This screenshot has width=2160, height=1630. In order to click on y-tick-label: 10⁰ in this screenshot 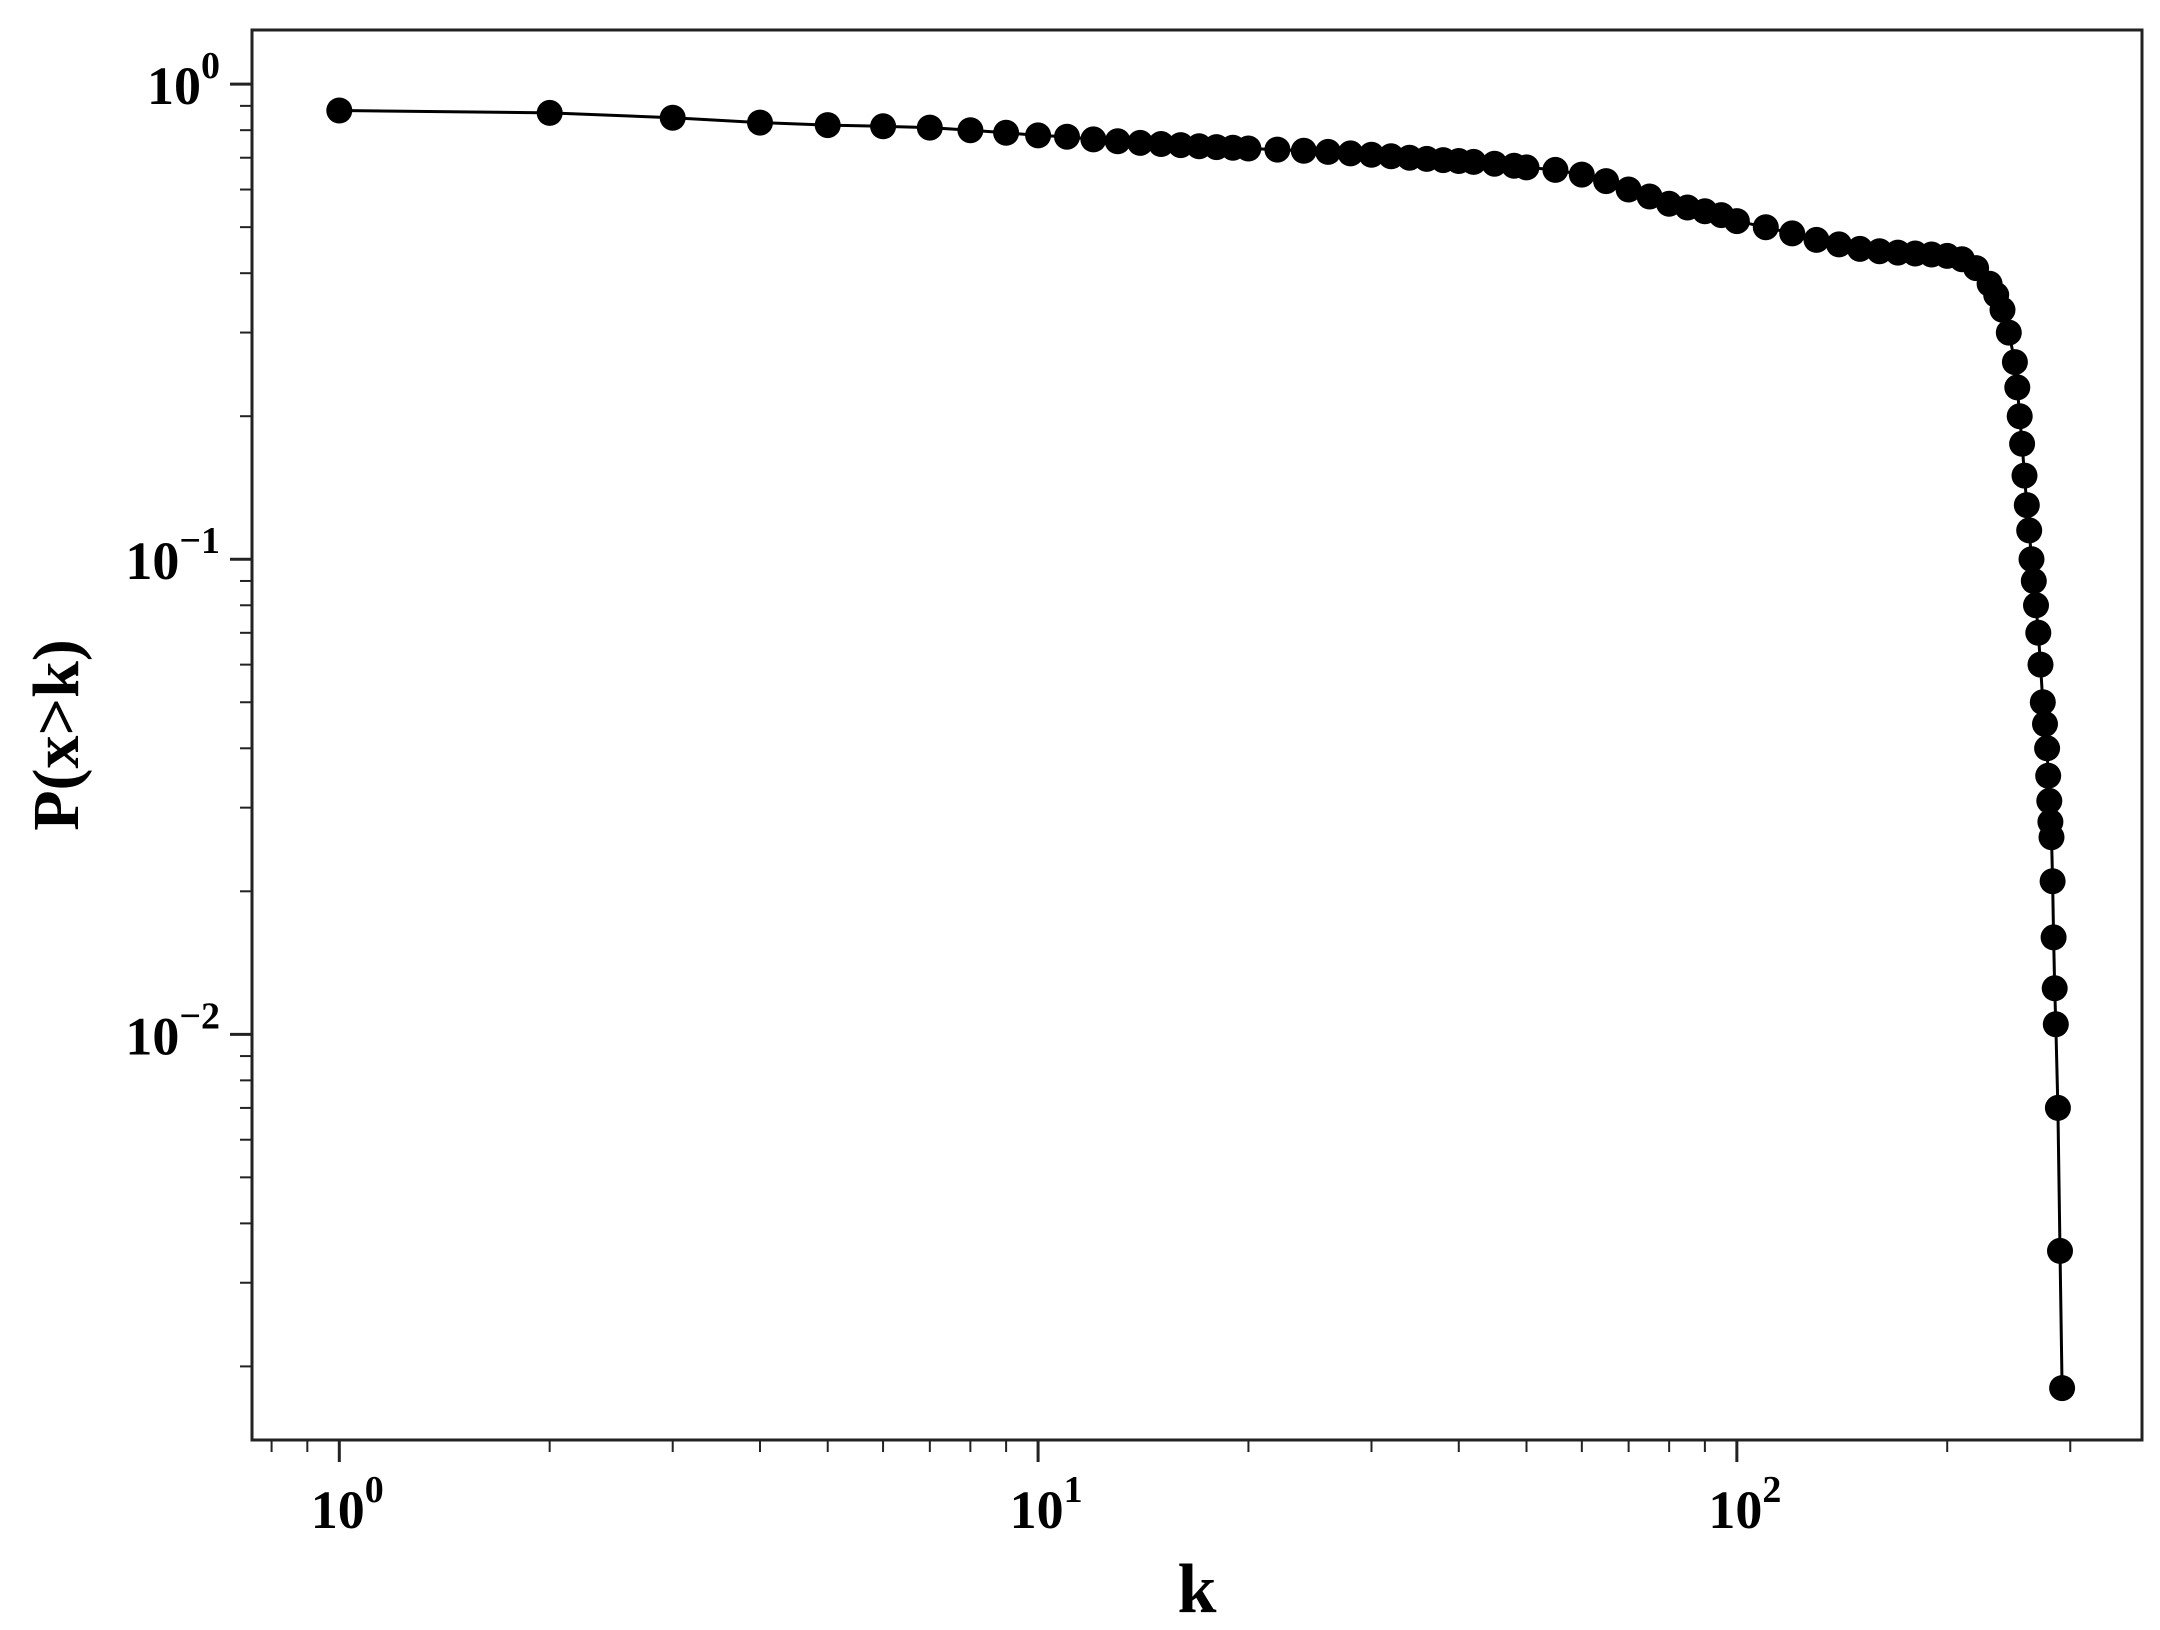, I will do `click(183, 80)`.